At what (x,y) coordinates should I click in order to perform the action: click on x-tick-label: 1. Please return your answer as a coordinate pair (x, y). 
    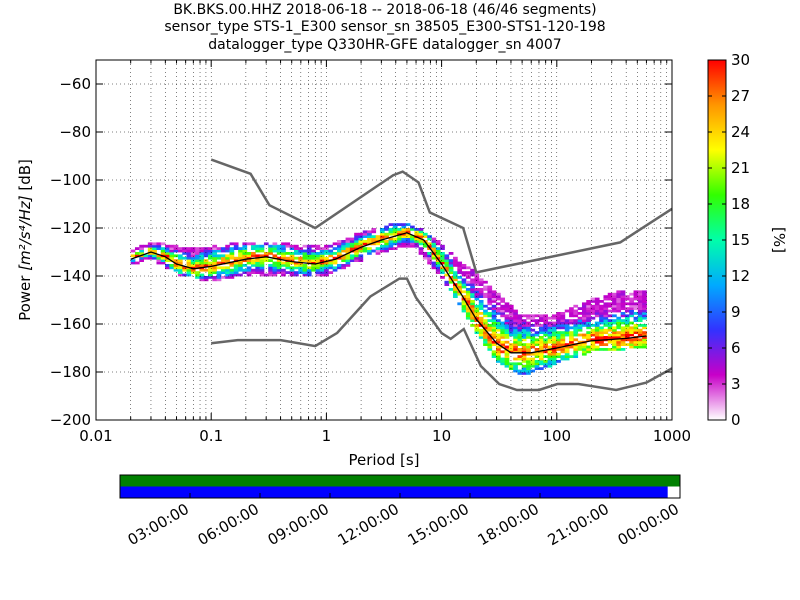
    Looking at the image, I should click on (327, 436).